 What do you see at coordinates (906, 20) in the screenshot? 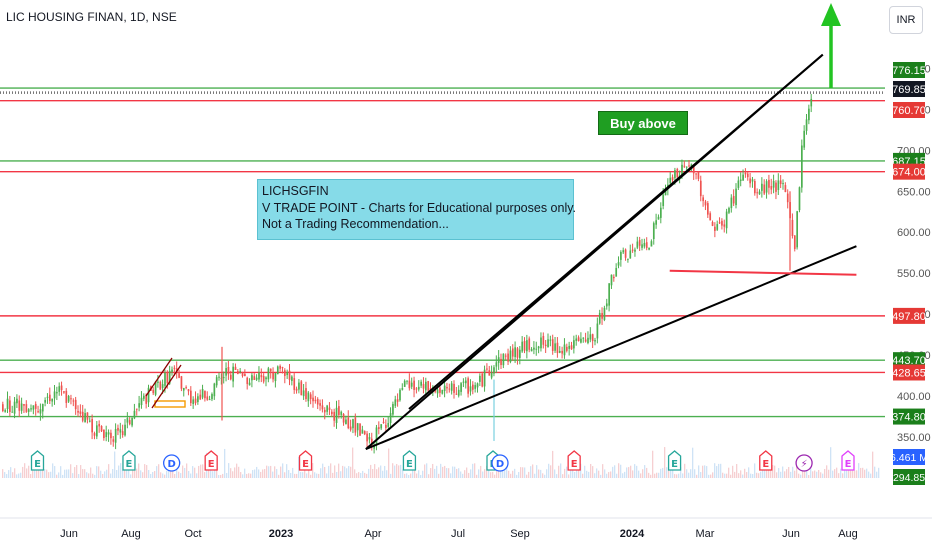
I see `currency-button: INR` at bounding box center [906, 20].